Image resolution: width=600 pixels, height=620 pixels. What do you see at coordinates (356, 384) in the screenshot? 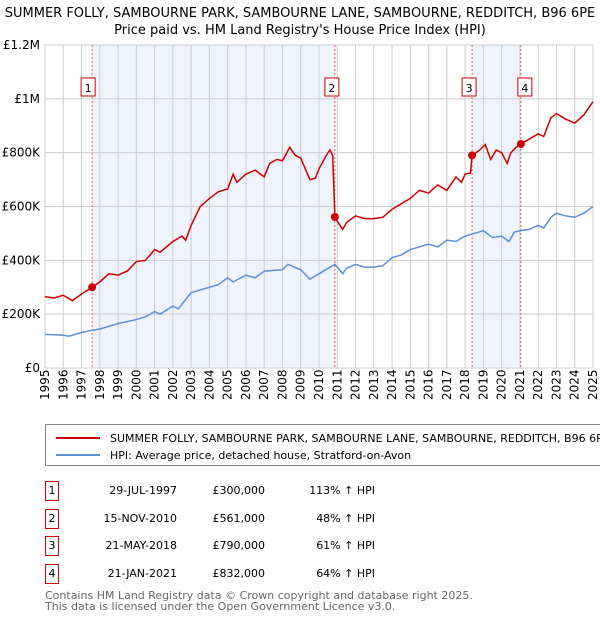
I see `x-tick-label: 2012` at bounding box center [356, 384].